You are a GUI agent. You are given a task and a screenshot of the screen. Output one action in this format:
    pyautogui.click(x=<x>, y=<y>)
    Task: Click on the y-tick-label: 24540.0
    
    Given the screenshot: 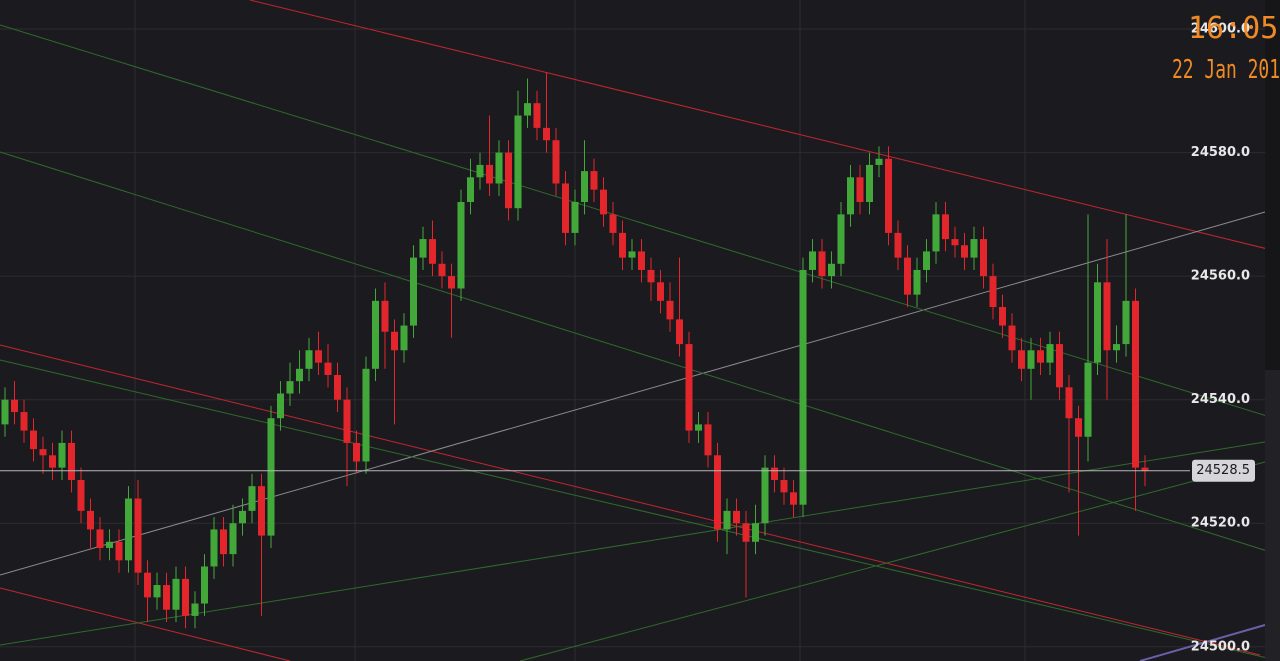 What is the action you would take?
    pyautogui.click(x=1220, y=399)
    